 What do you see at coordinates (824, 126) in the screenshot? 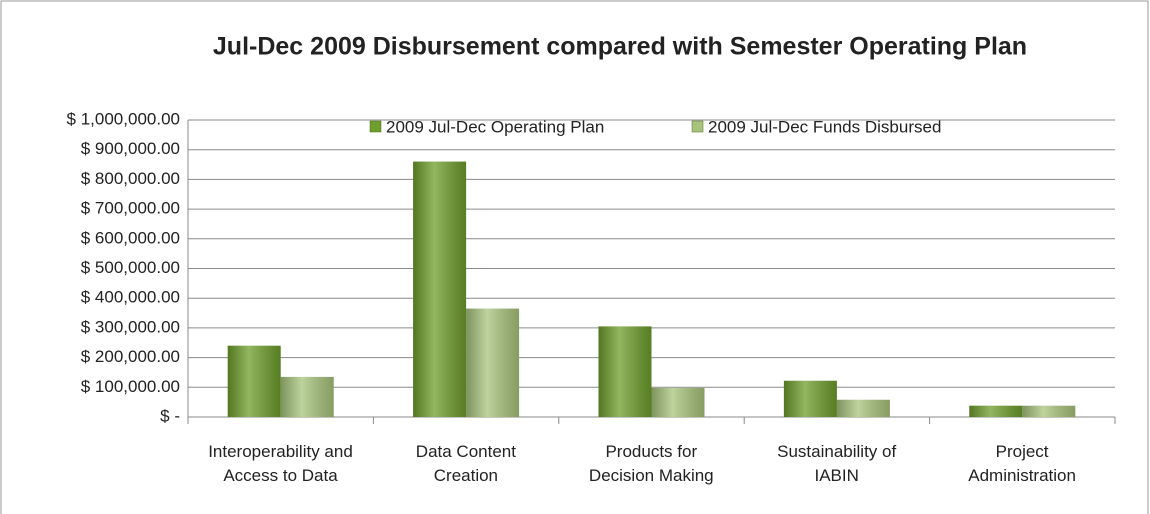
I see `legend-label: 2009 Jul-Dec Funds Disbursed` at bounding box center [824, 126].